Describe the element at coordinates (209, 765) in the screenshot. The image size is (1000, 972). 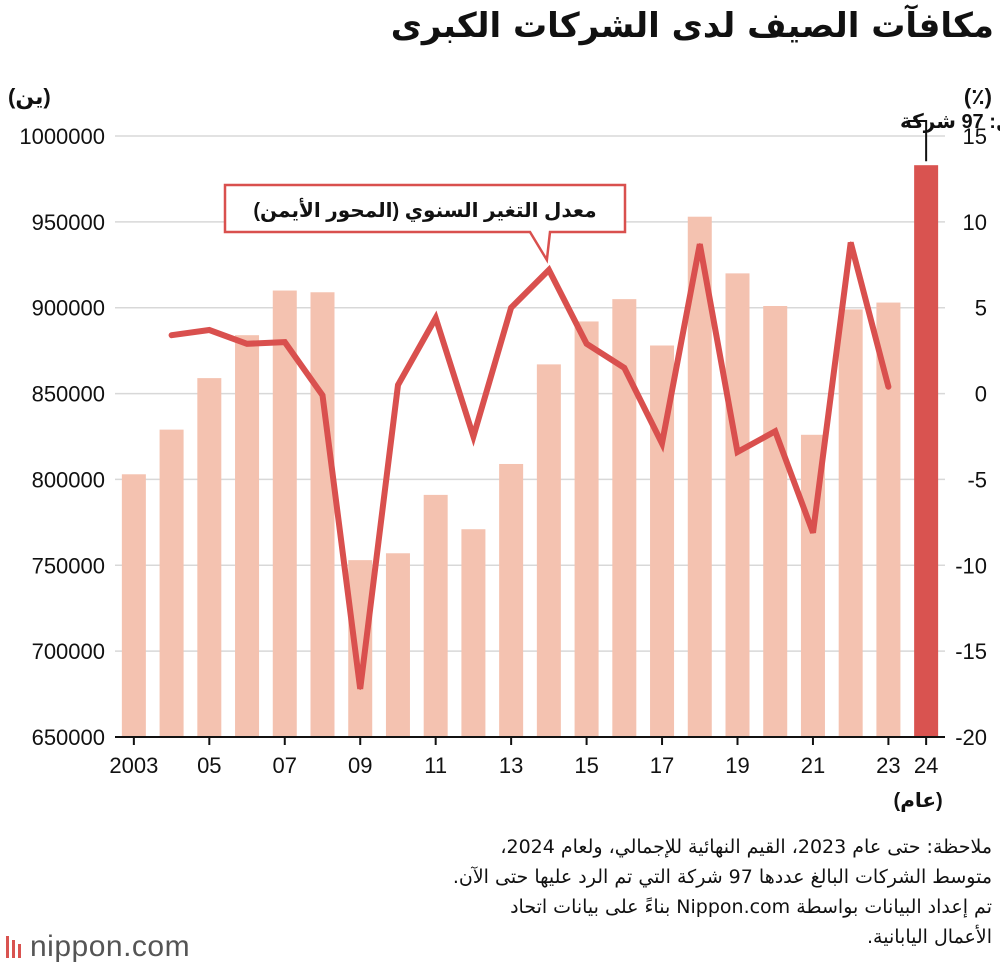
I see `x-tick-label: 05` at that location.